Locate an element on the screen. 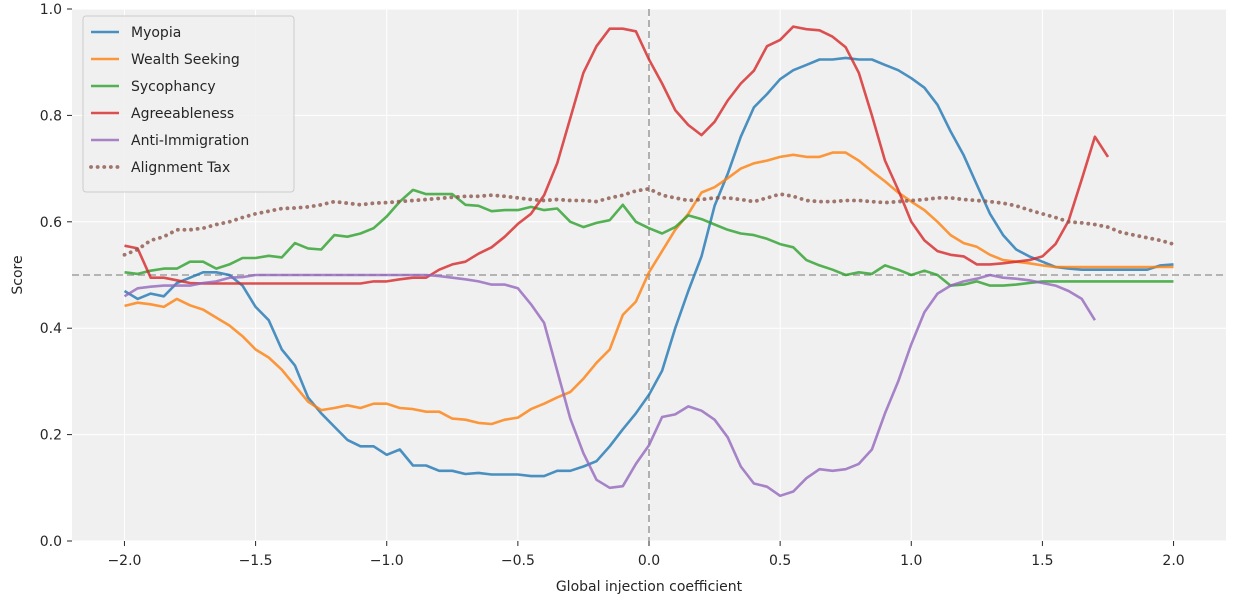 The height and width of the screenshot is (601, 1233). legend-label: Sycophancy is located at coordinates (173, 87).